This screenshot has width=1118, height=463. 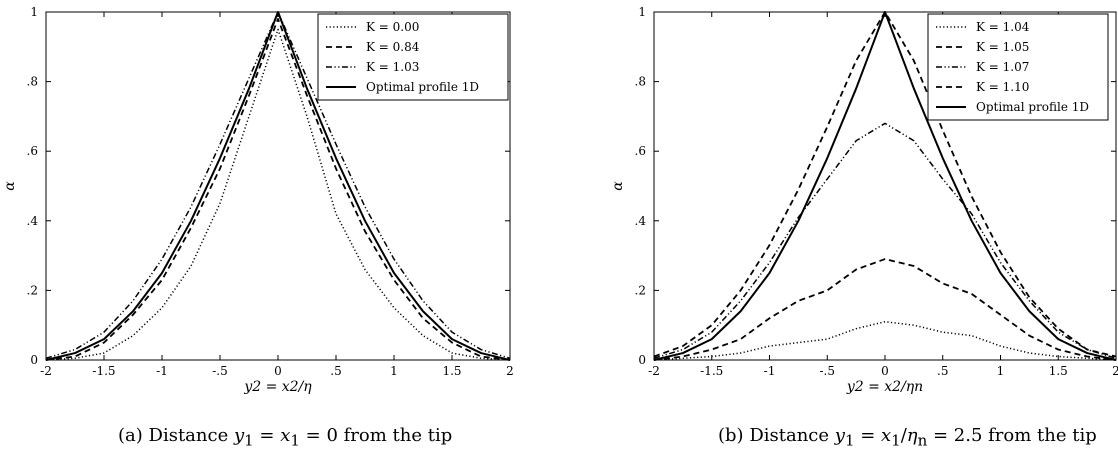 I want to click on caption-a-text: Distance y1 = x1 = 0 from the tip, so click(x=300, y=437).